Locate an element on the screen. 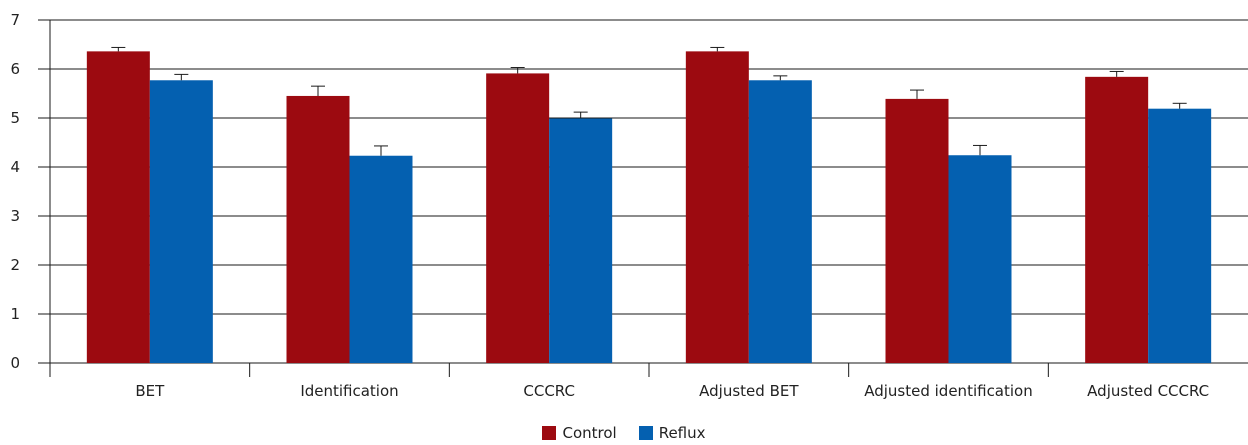 The image size is (1248, 445). y-tick-label: 1 is located at coordinates (15, 314).